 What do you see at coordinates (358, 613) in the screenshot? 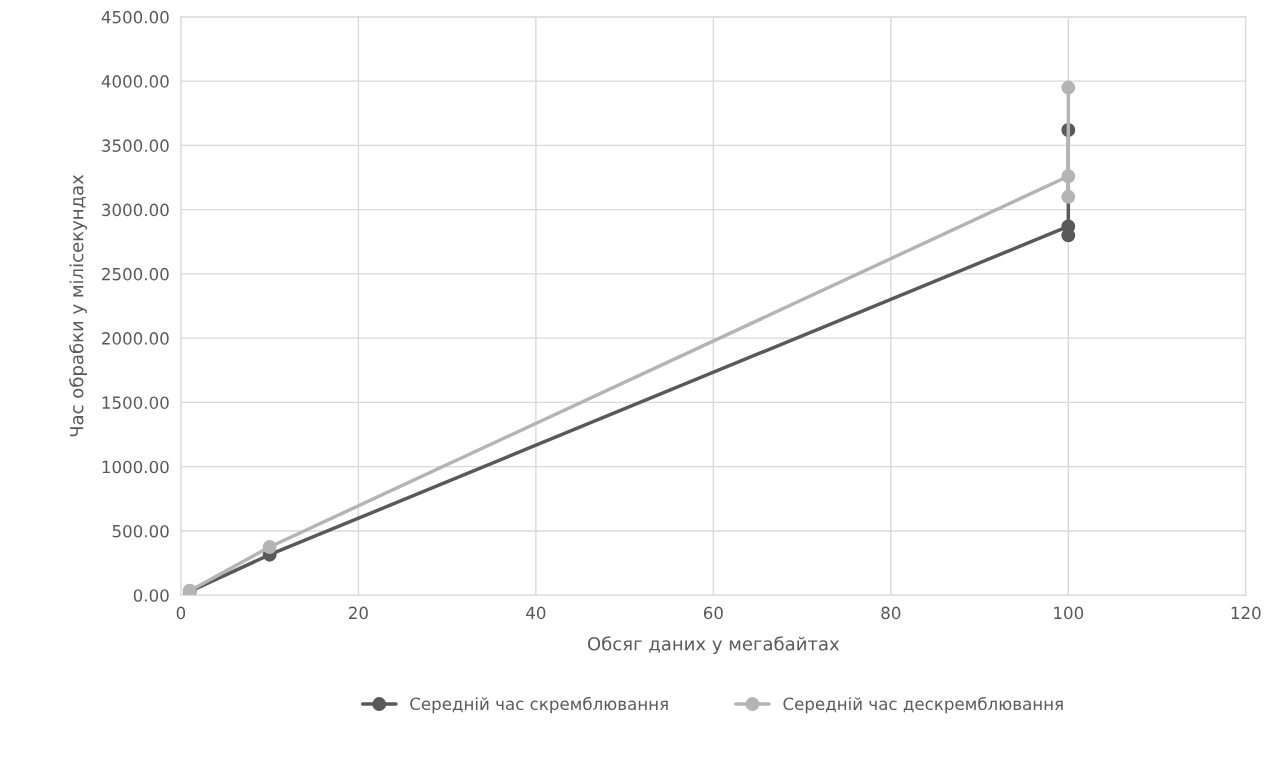
I see `x-tick-label: 20` at bounding box center [358, 613].